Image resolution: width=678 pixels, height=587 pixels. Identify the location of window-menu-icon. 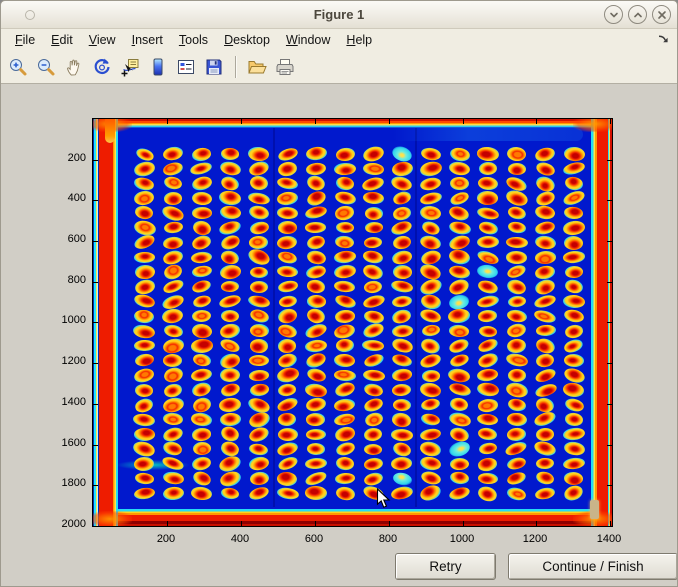
(30, 15).